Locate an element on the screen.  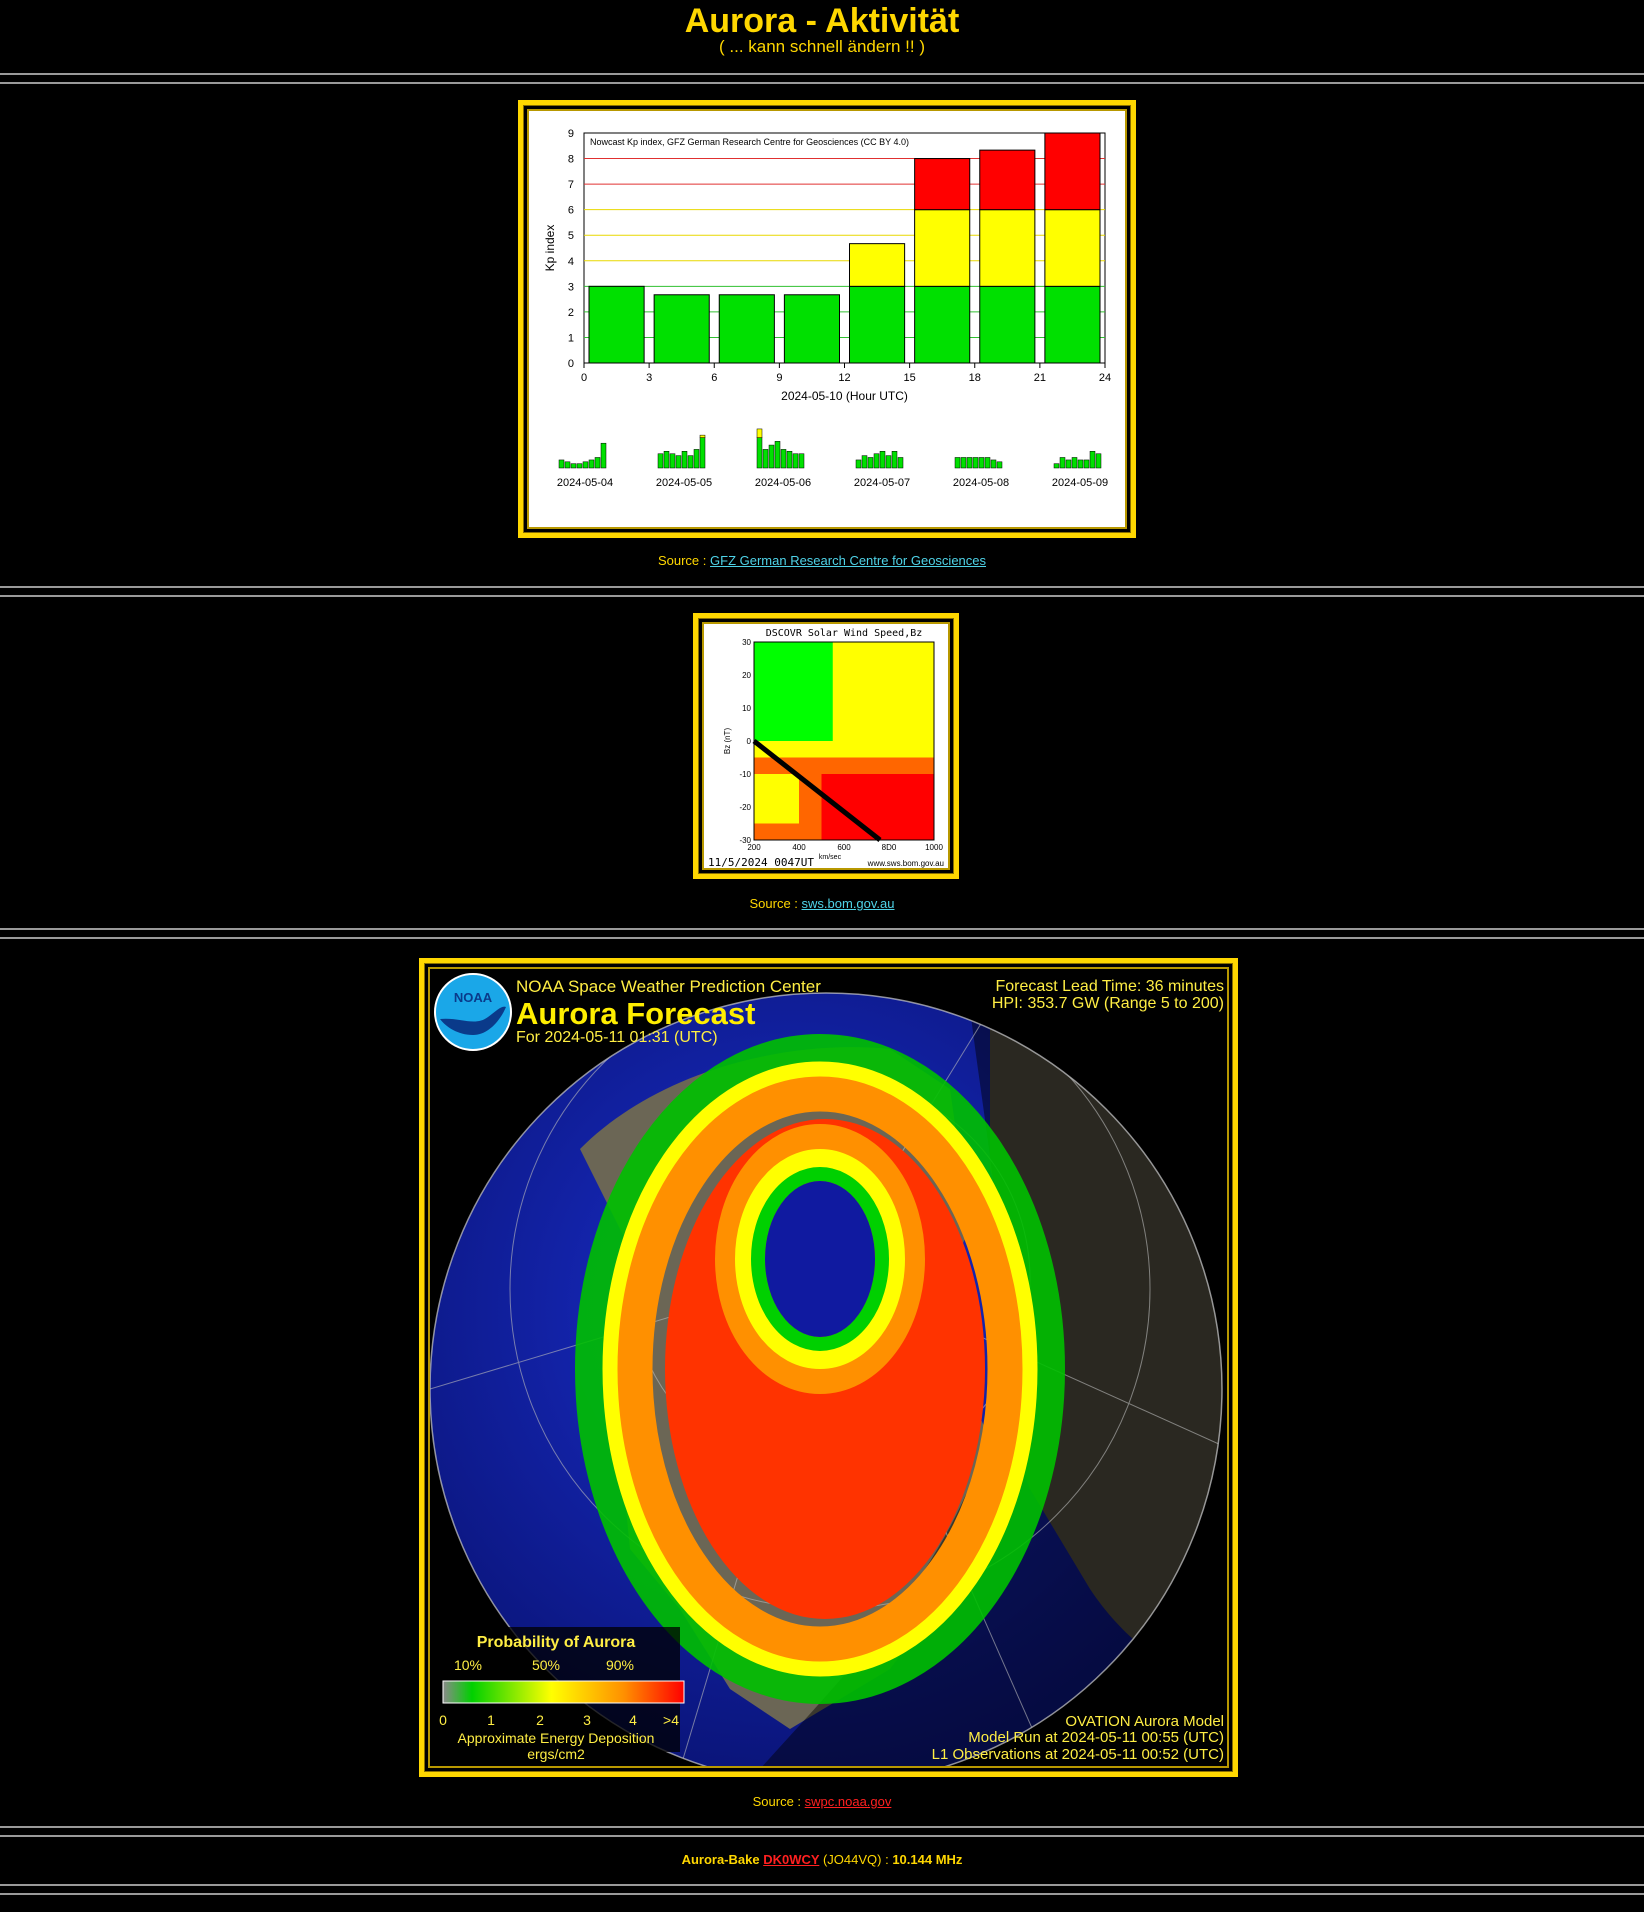
kp-xtick-label: 12 is located at coordinates (844, 378).